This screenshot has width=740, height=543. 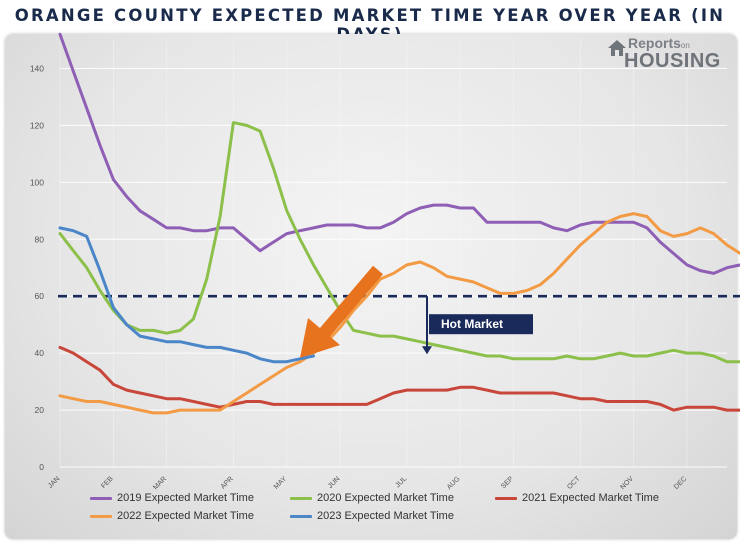 I want to click on orange-arrow-shaft, so click(x=349, y=304).